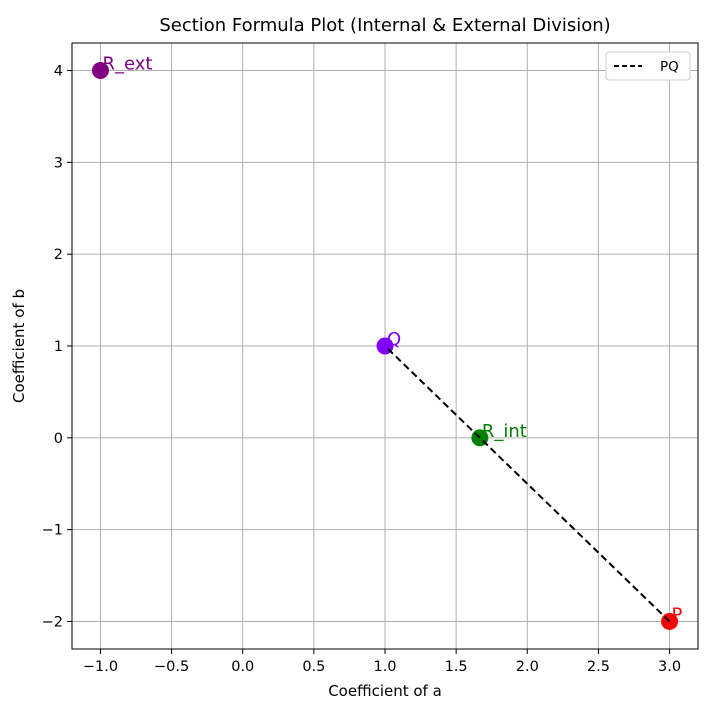 This screenshot has width=714, height=711. What do you see at coordinates (58, 163) in the screenshot?
I see `y-tick-label: 3` at bounding box center [58, 163].